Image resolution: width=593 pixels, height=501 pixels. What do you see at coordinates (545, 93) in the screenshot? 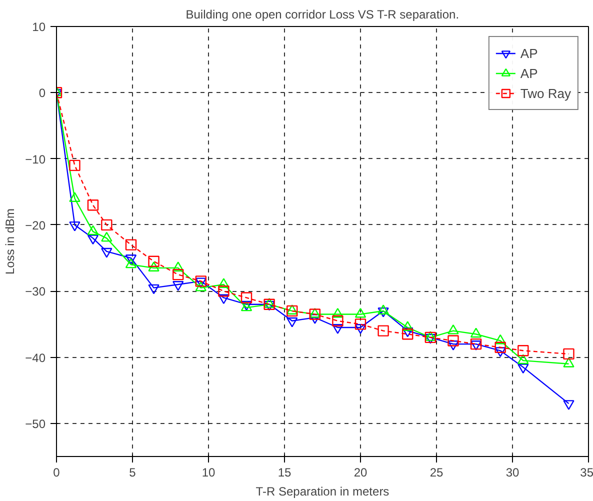
I see `legend-label: Two Ray` at bounding box center [545, 93].